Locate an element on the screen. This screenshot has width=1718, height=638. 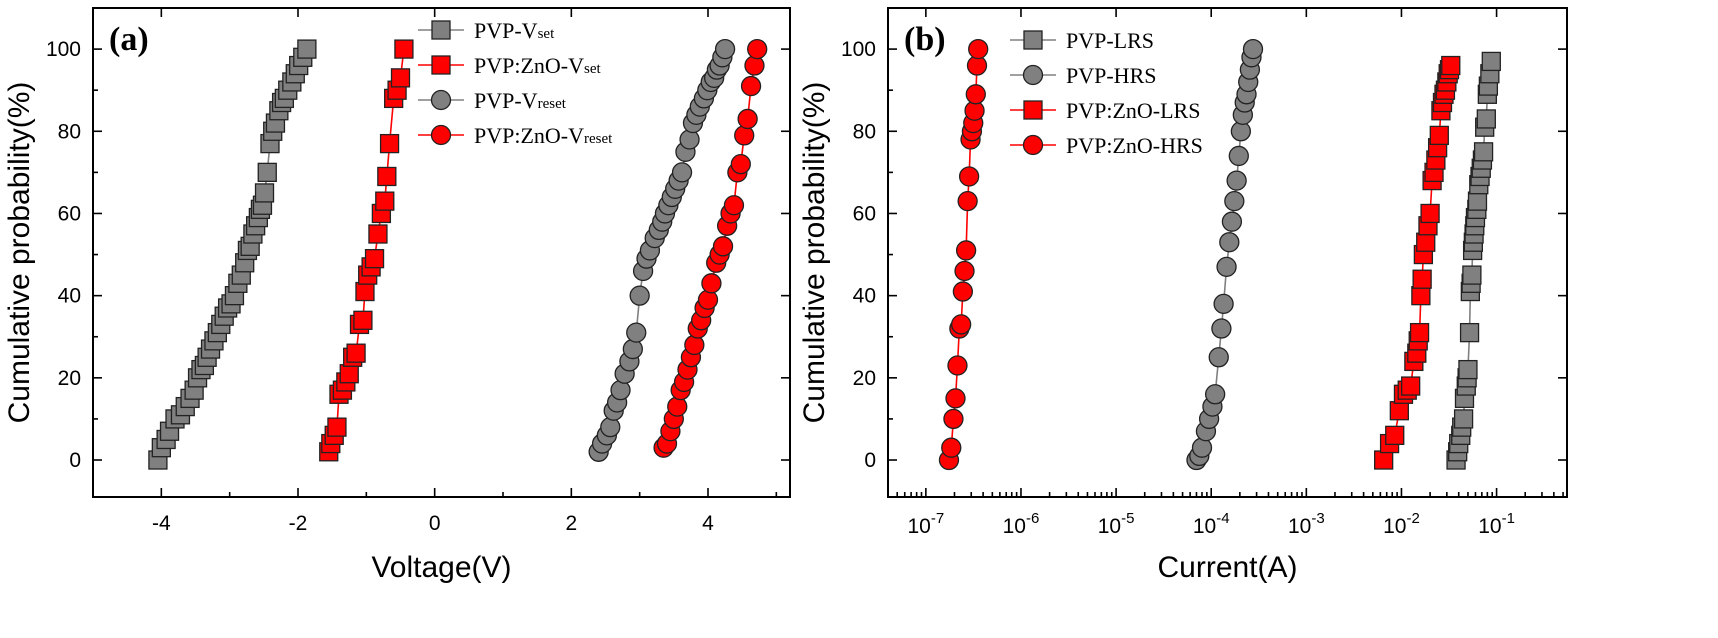
legend-entry-name: PVP-V is located at coordinates (506, 100).